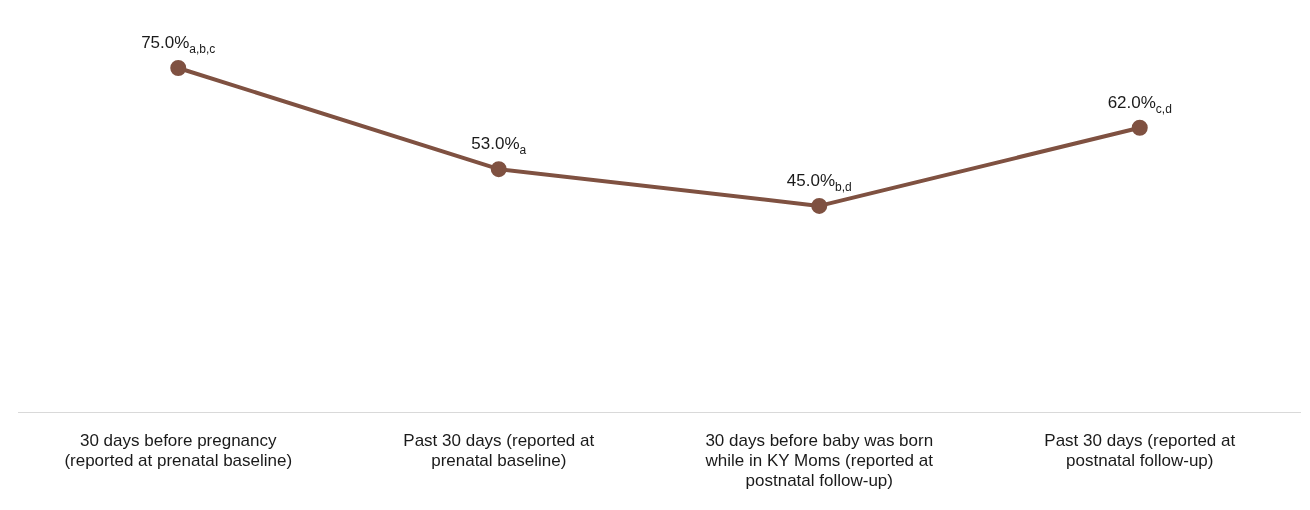 The image size is (1310, 510). I want to click on x-tick-label: Past 30 days (reported at postnatal follow-up), so click(1140, 450).